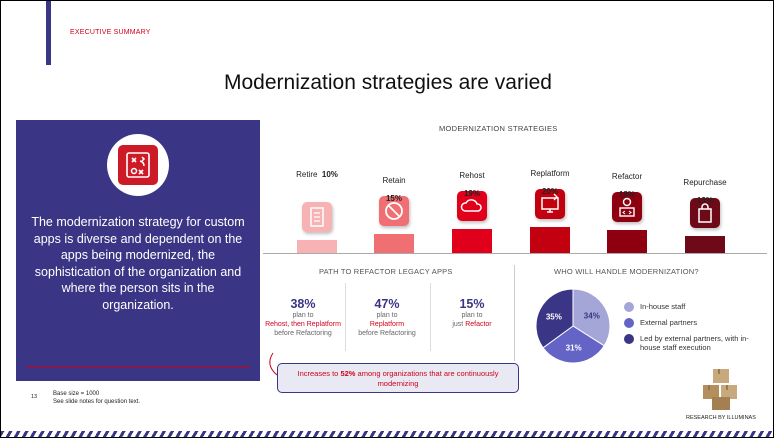 The width and height of the screenshot is (774, 438). What do you see at coordinates (329, 175) in the screenshot?
I see `strategy-pct: 10%` at bounding box center [329, 175].